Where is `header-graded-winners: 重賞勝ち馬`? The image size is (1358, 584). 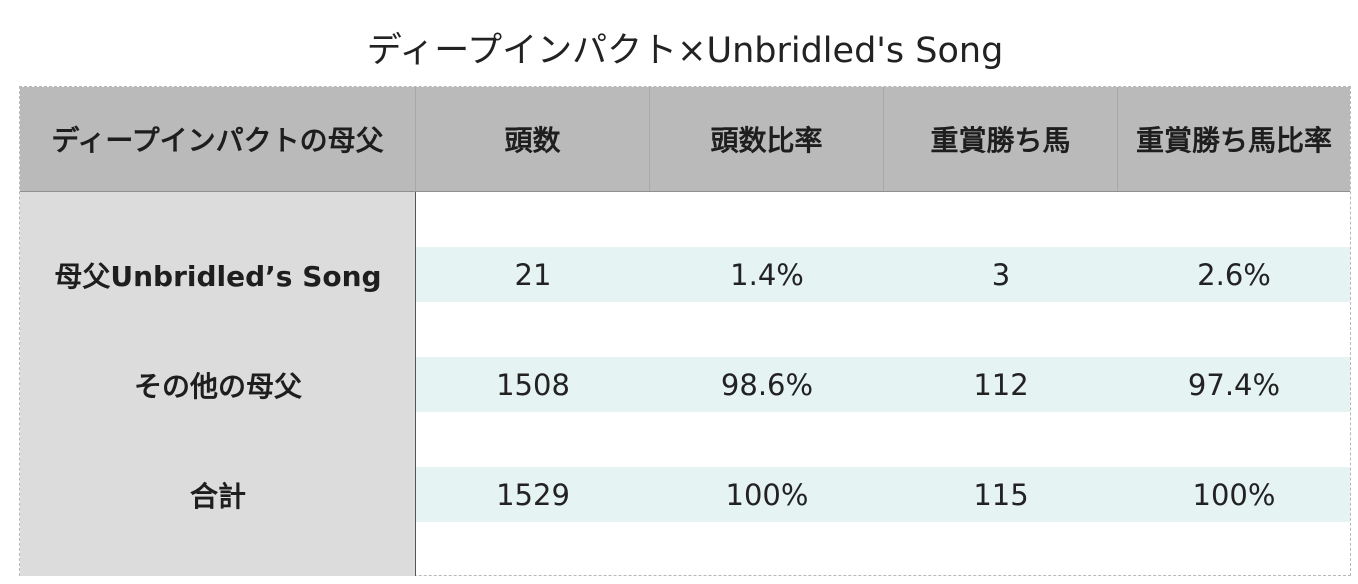 header-graded-winners: 重賞勝ち馬 is located at coordinates (1001, 139).